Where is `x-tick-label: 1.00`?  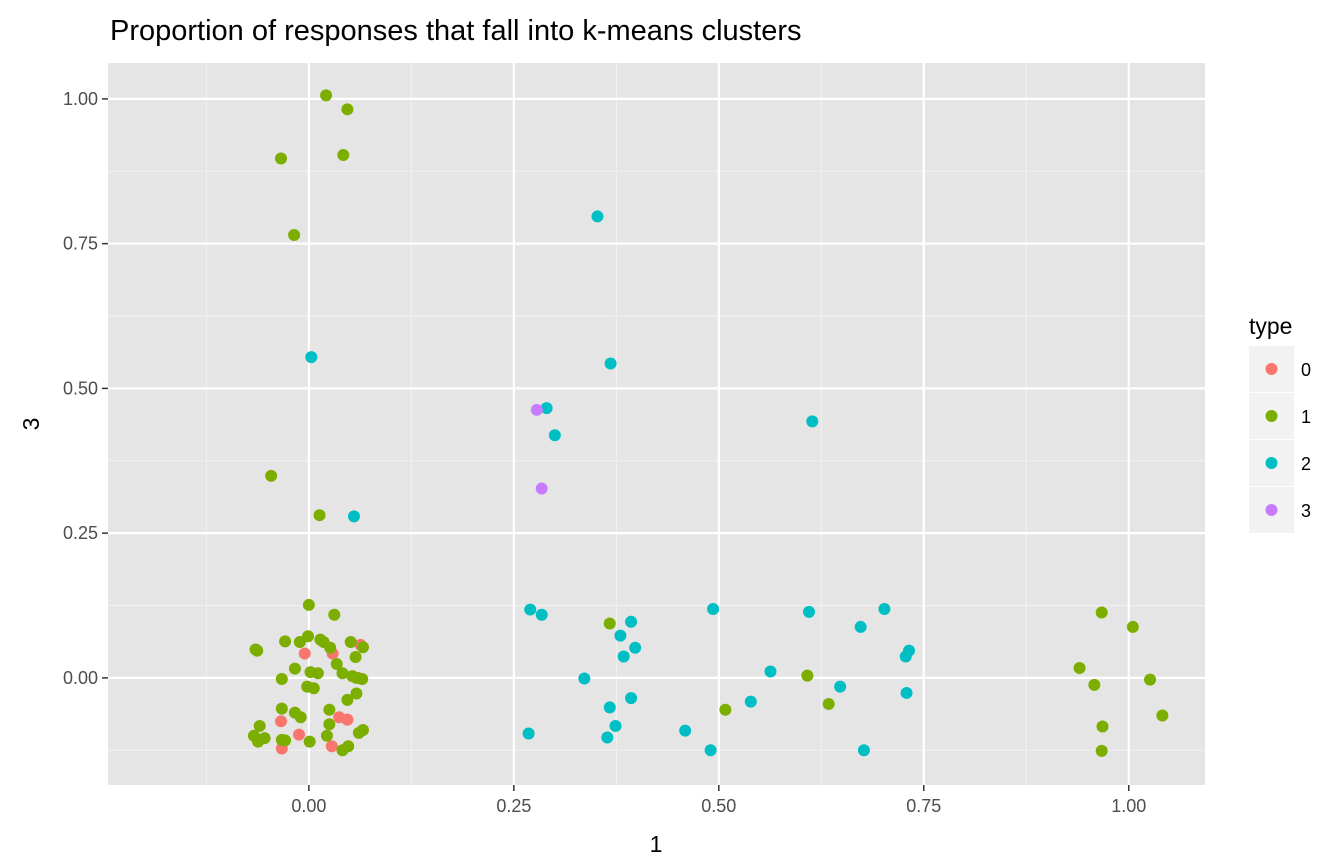
x-tick-label: 1.00 is located at coordinates (1128, 806).